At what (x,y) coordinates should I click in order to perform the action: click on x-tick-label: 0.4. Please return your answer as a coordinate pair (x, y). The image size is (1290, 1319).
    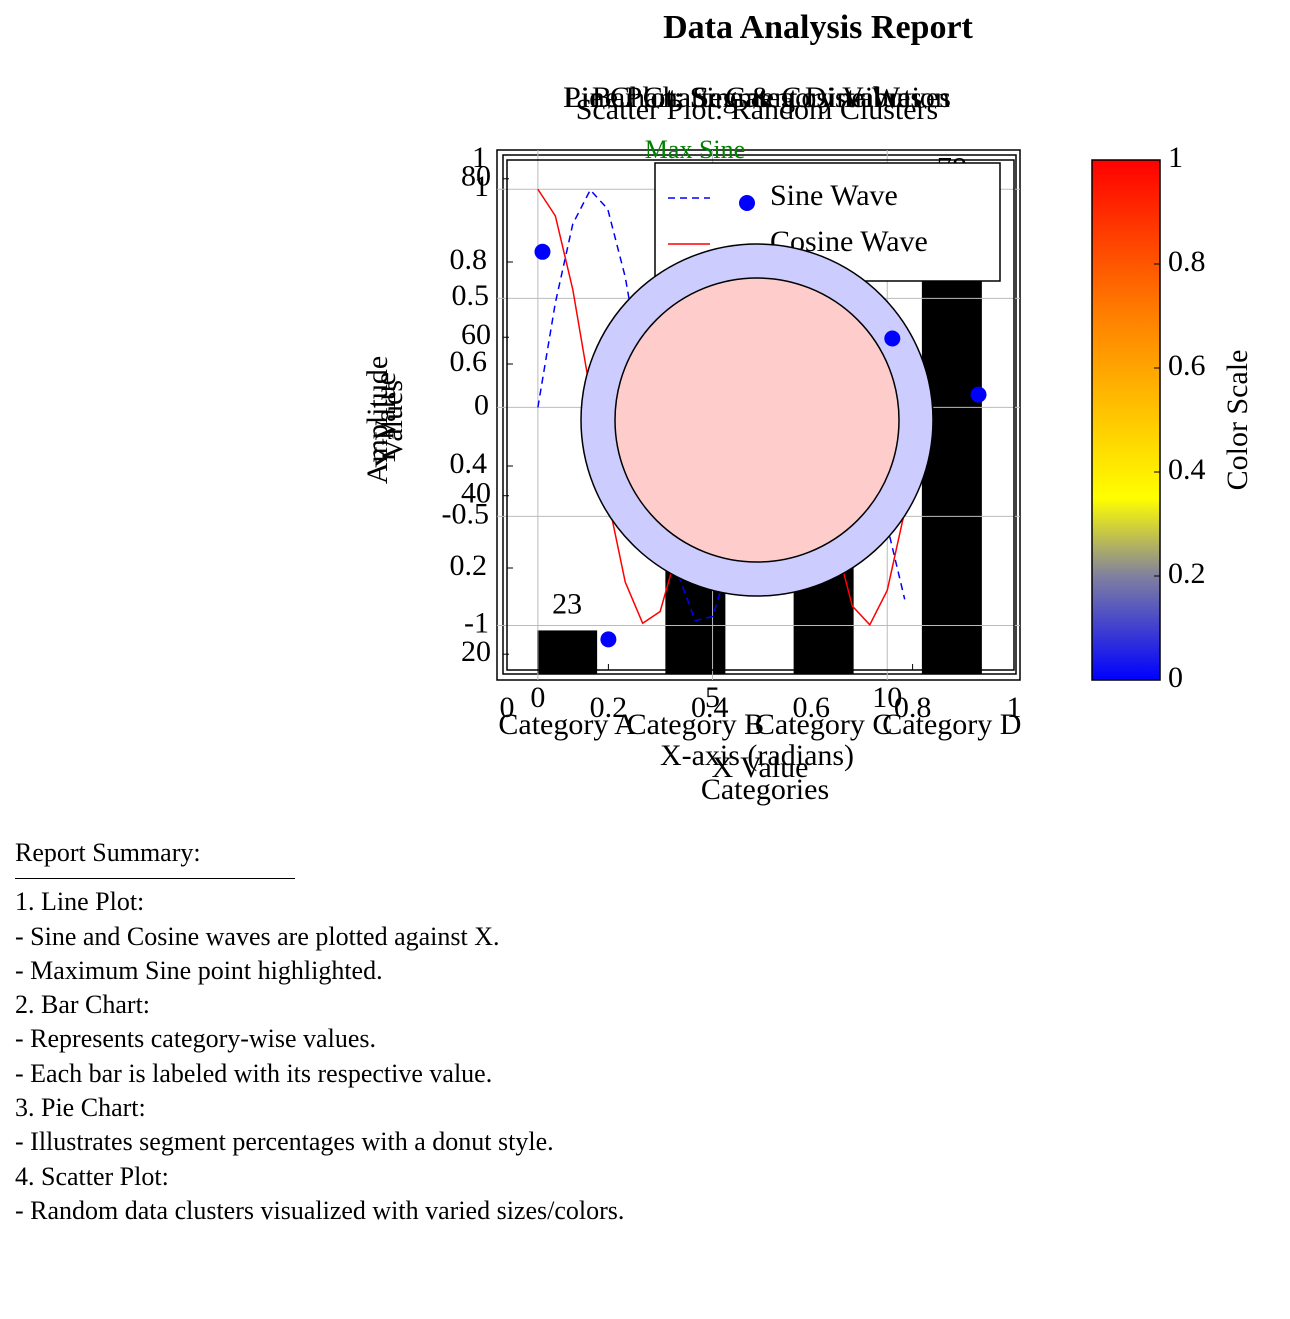
    Looking at the image, I should click on (710, 707).